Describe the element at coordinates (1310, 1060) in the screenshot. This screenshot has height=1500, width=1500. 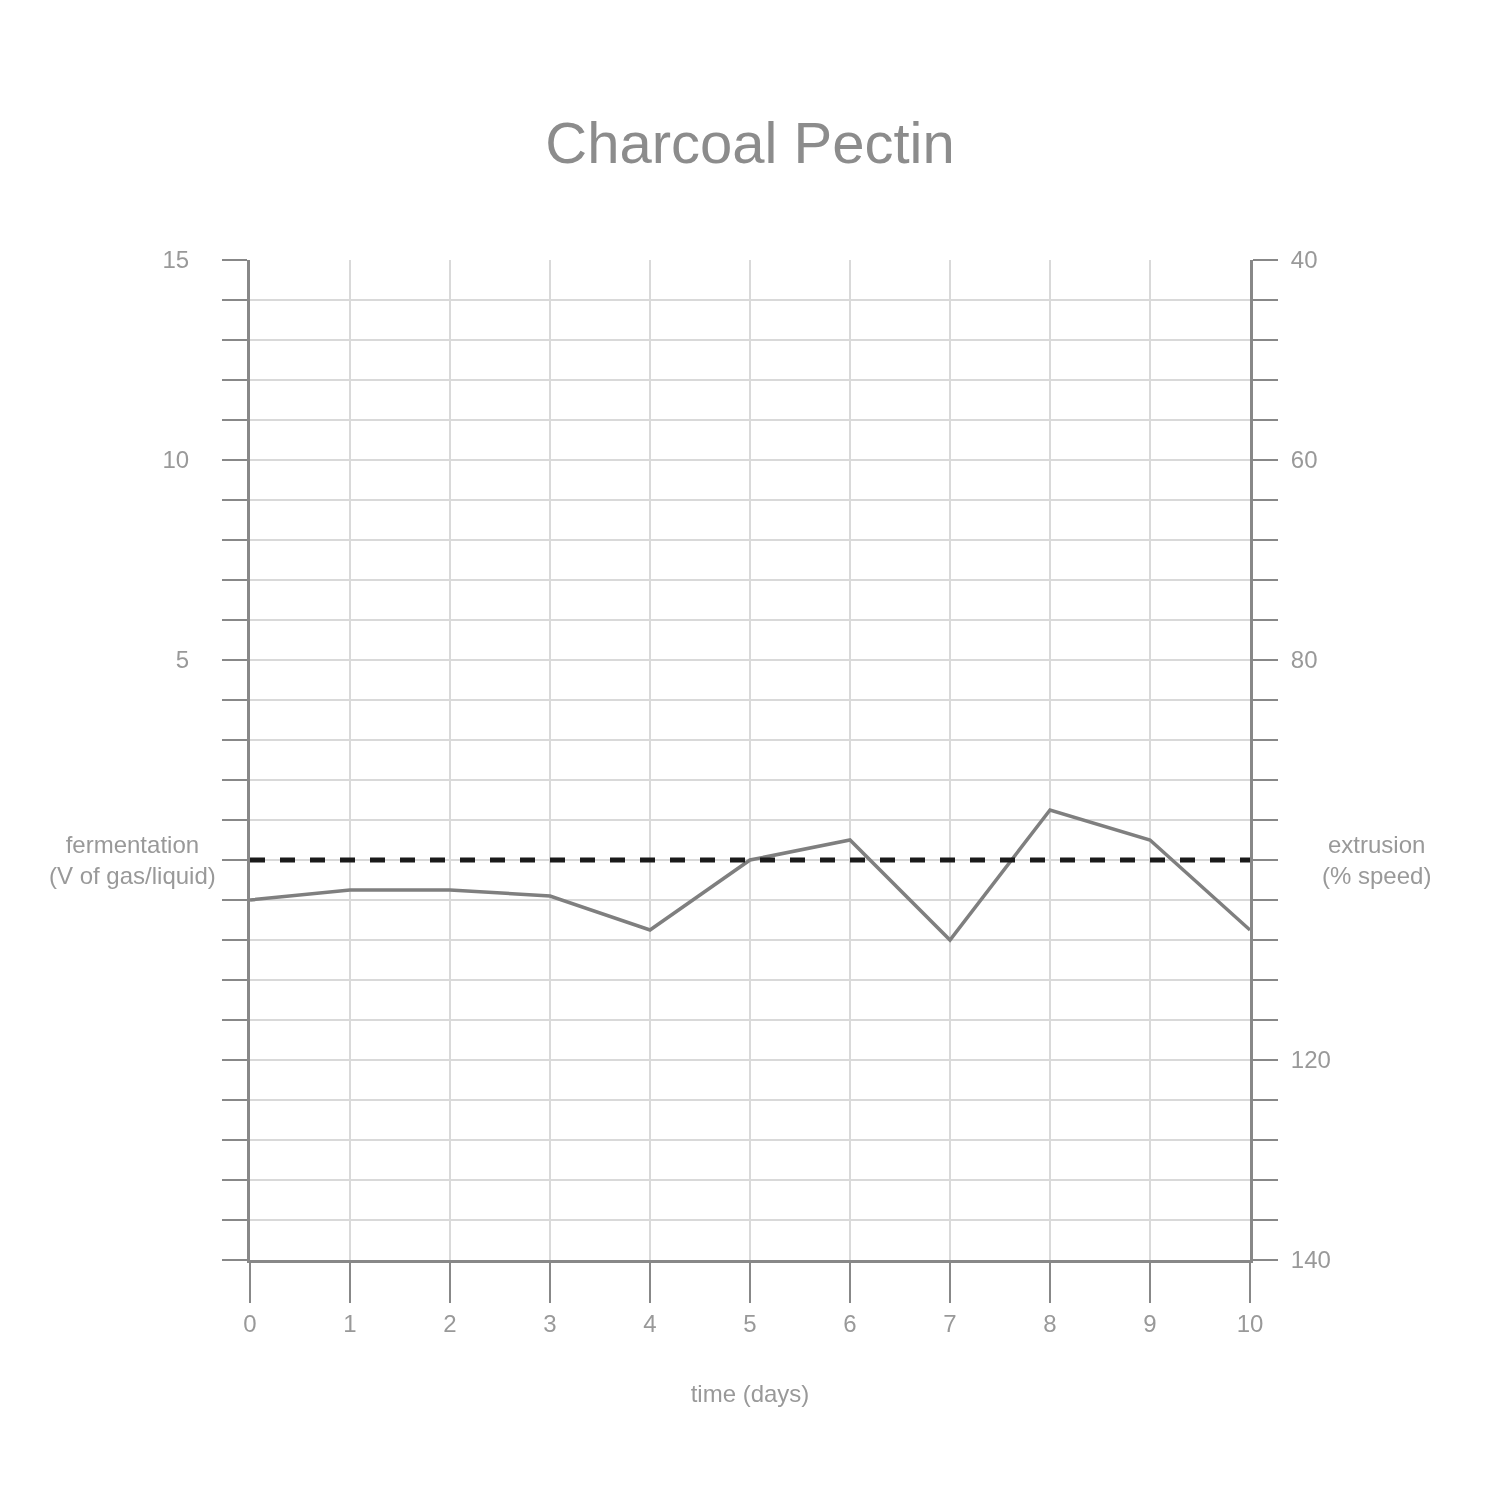
I see `y2-tick-label: 120` at that location.